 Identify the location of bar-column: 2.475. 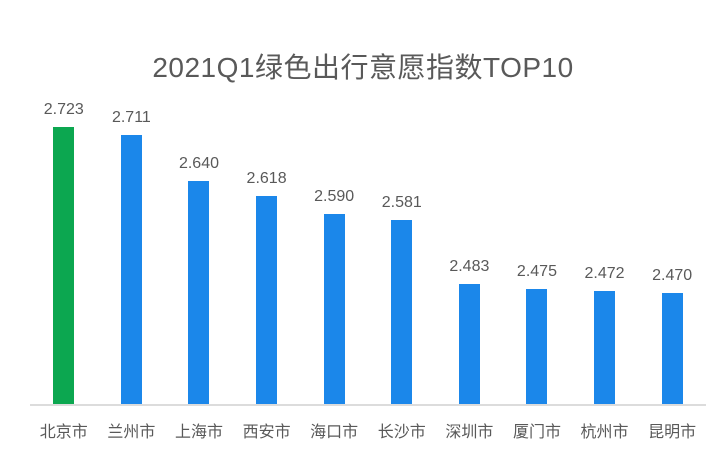
(537, 256).